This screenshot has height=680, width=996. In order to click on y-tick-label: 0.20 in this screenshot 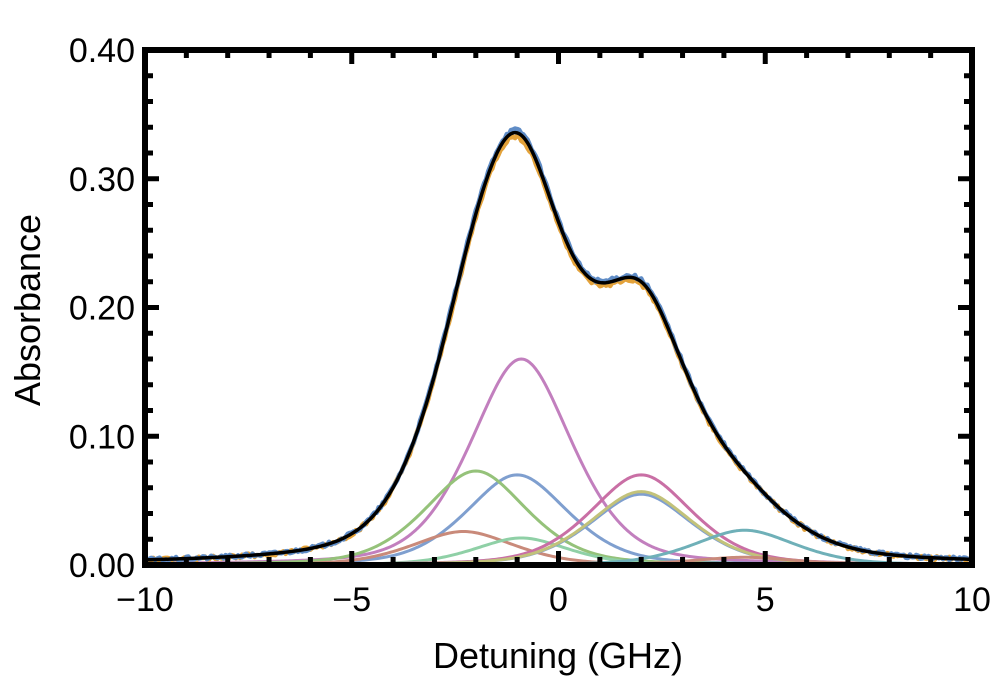, I will do `click(102, 309)`.